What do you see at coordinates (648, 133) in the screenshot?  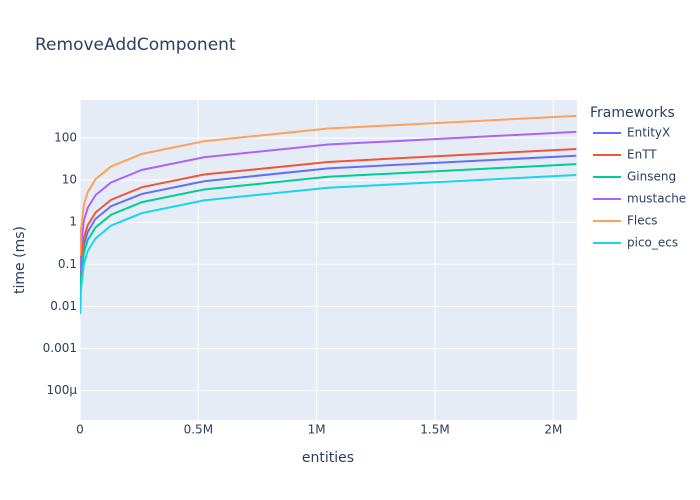 I see `legend-label: EntityX` at bounding box center [648, 133].